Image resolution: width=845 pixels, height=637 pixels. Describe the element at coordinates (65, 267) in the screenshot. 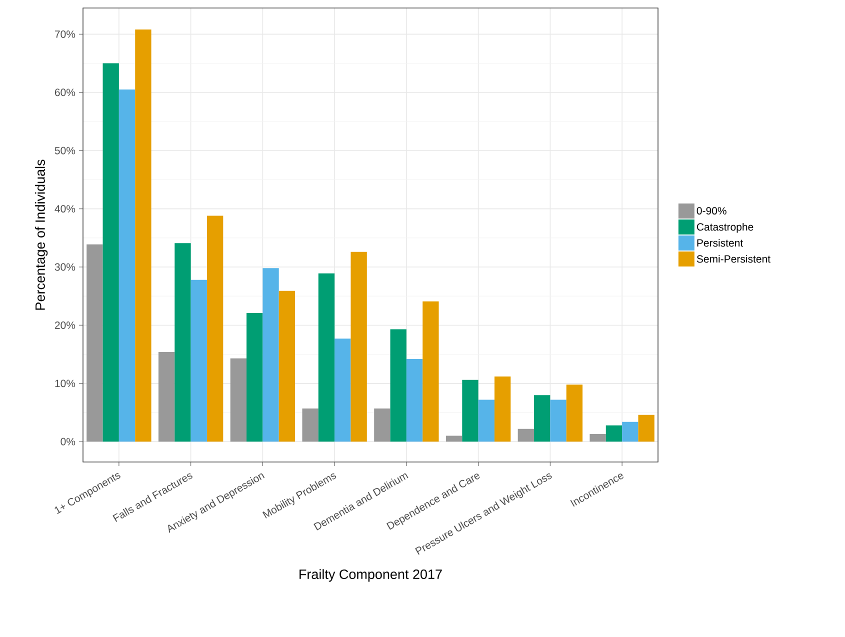

I see `y-tick-label: 30%` at that location.